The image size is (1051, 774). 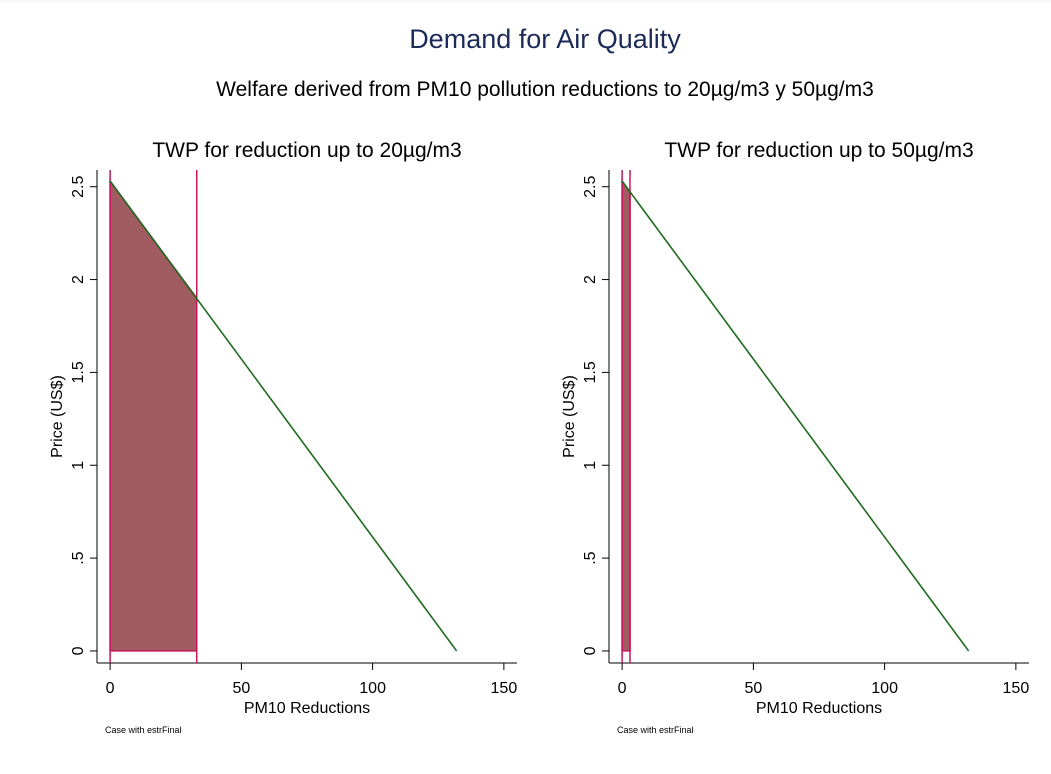 I want to click on panel-title: TWP for reduction up to 20µg/m3, so click(x=306, y=150).